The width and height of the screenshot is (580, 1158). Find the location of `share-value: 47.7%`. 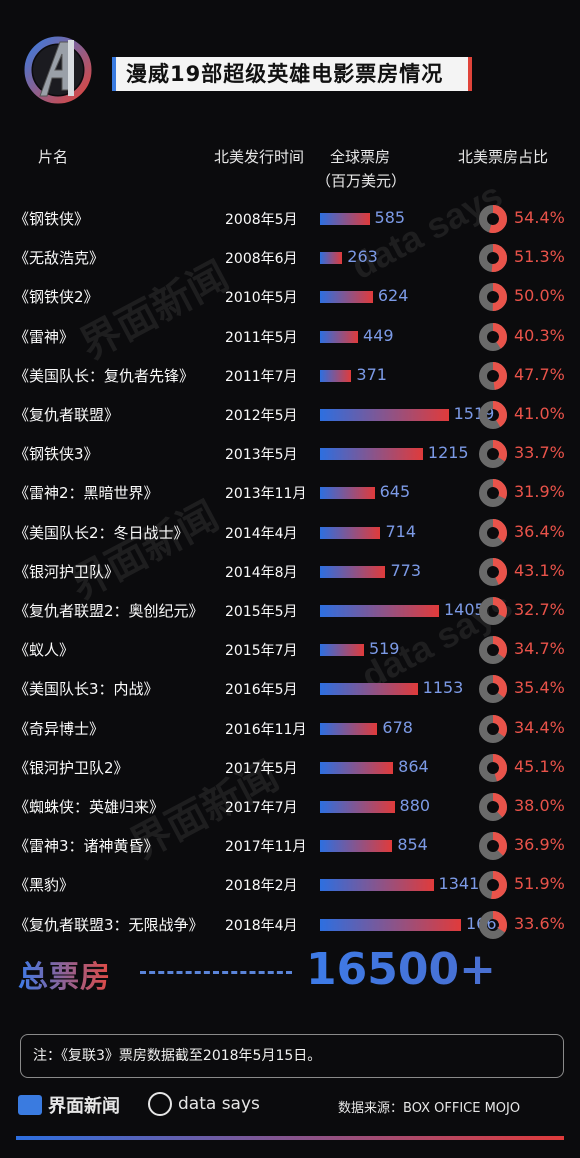

share-value: 47.7% is located at coordinates (539, 374).